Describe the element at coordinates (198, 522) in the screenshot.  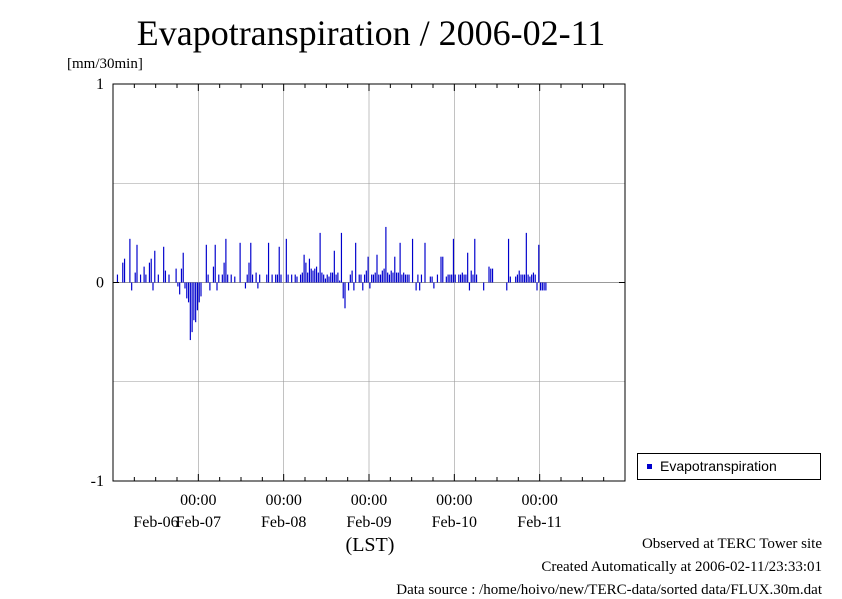
I see `x-date-label: Feb-07` at that location.